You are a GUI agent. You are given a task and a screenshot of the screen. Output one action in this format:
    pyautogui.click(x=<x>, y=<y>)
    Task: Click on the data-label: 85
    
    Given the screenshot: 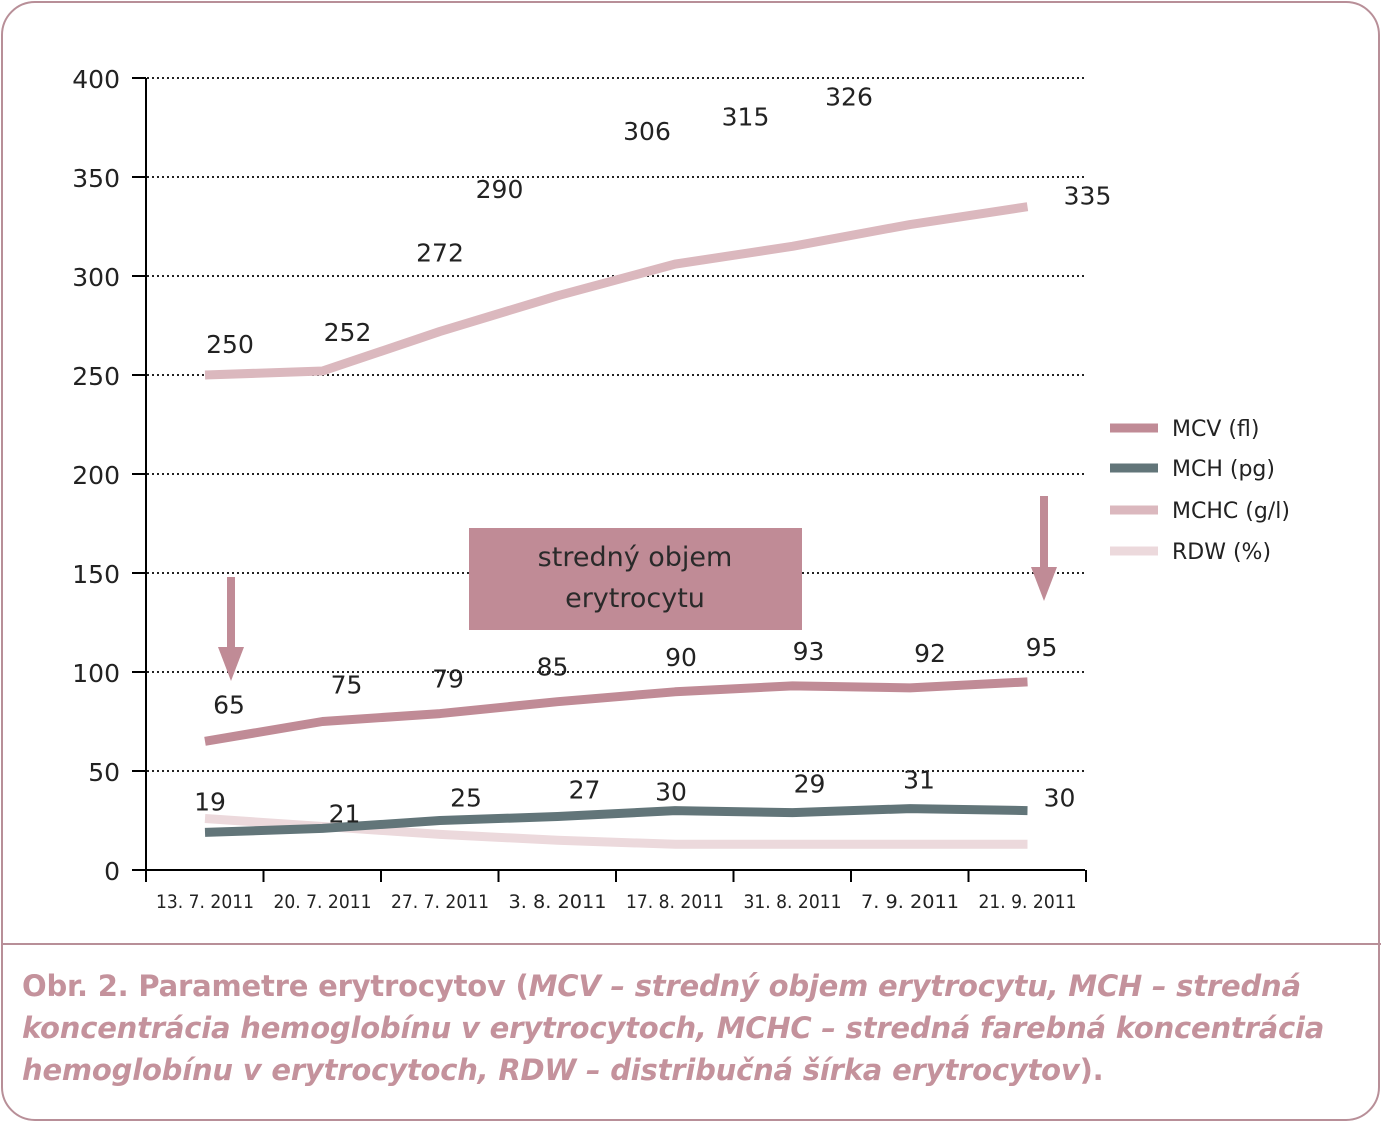 What is the action you would take?
    pyautogui.click(x=553, y=667)
    